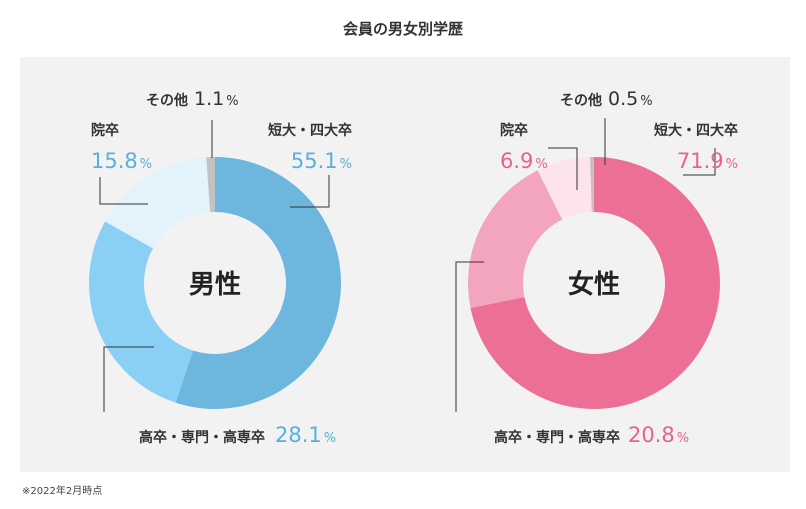  Describe the element at coordinates (62, 491) in the screenshot. I see `footnote: ※2022年2月時点` at that location.